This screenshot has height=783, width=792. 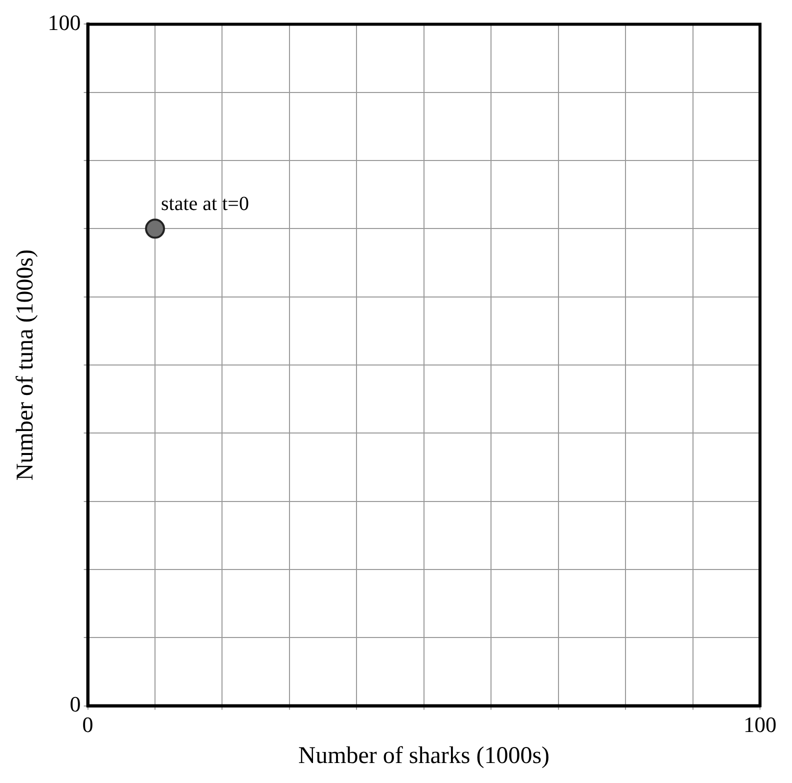 I want to click on x-axis-title: Number of sharks (1000s), so click(x=424, y=755).